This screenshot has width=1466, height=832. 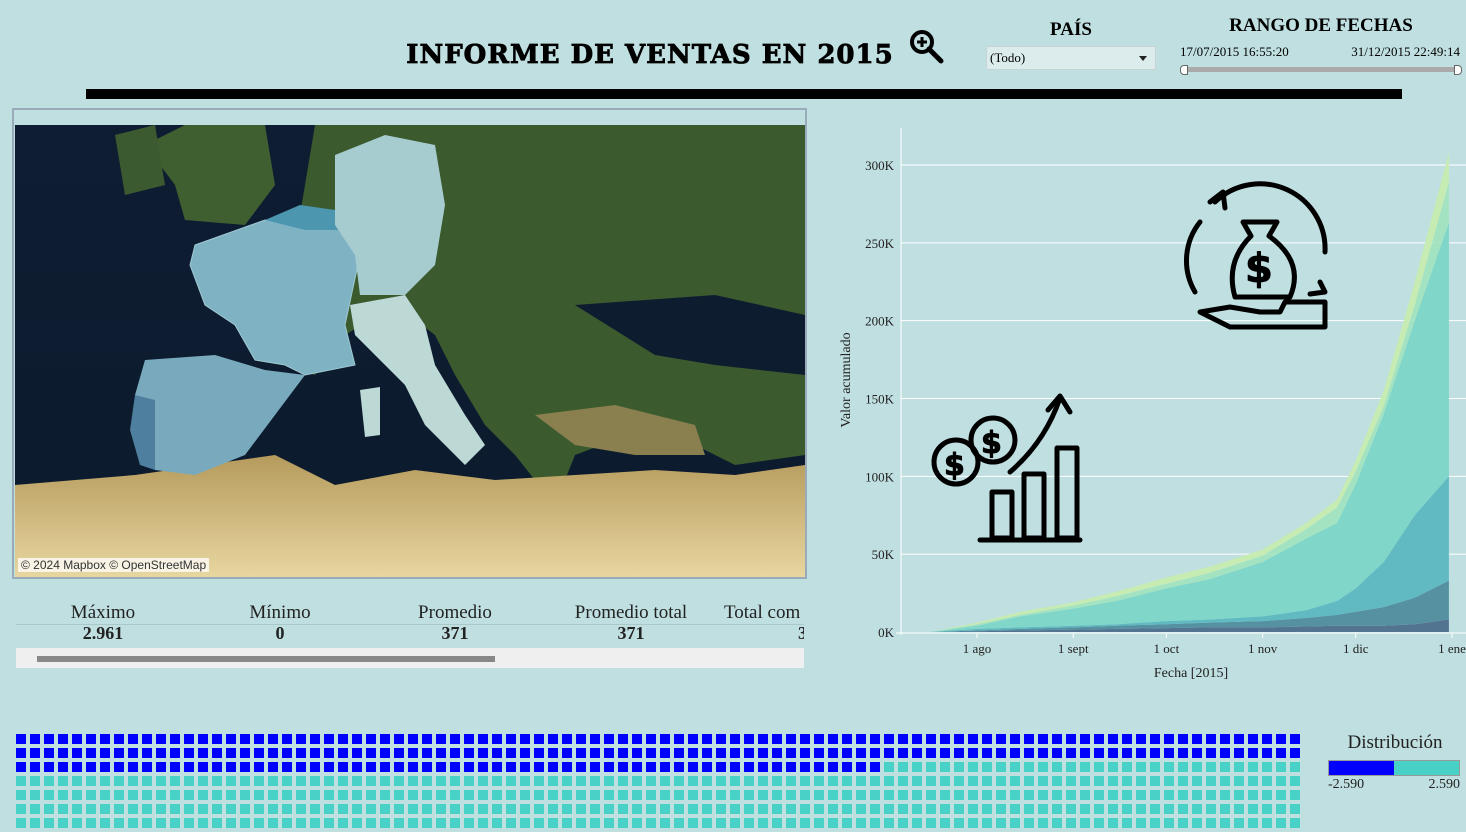 I want to click on date-range-end-handle, so click(x=1458, y=70).